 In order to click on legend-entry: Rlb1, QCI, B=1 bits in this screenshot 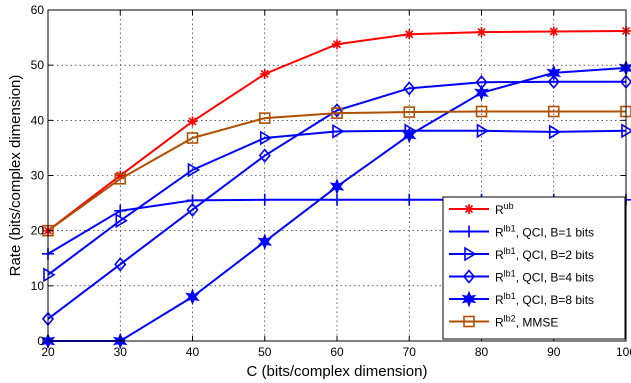, I will do `click(521, 232)`.